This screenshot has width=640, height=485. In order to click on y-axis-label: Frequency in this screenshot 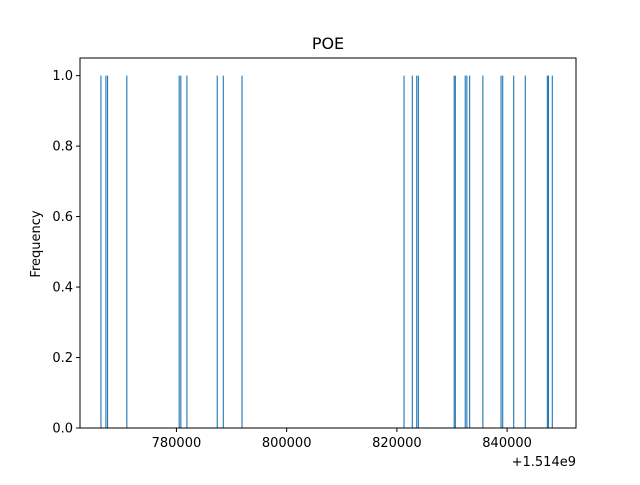, I will do `click(36, 243)`.